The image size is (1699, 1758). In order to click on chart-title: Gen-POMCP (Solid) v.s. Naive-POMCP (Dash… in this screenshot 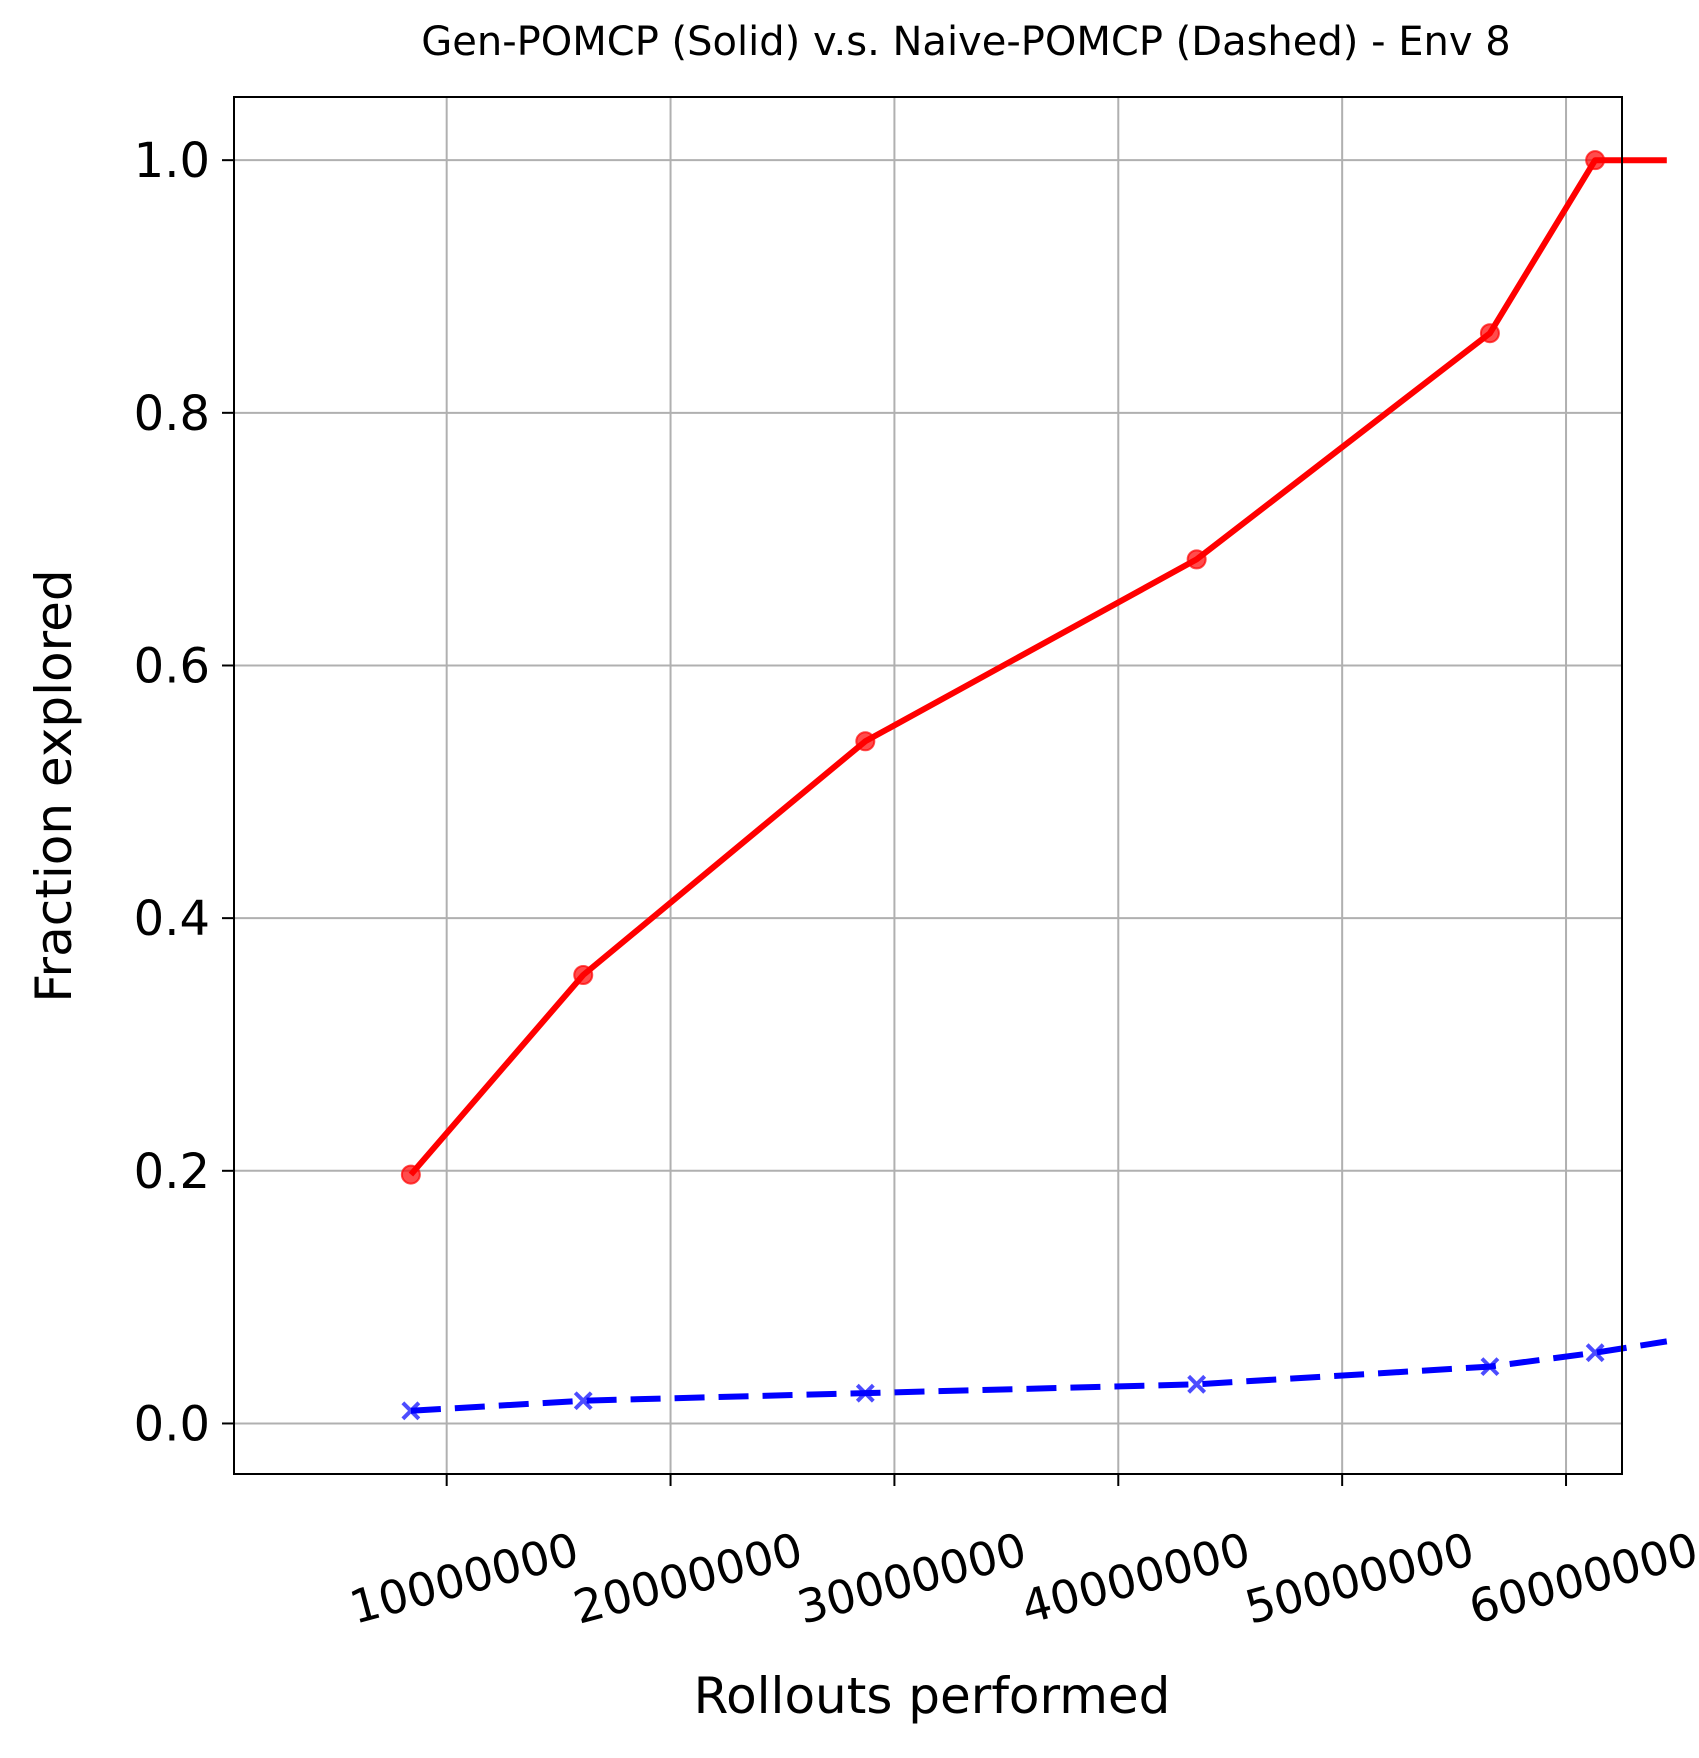, I will do `click(965, 42)`.